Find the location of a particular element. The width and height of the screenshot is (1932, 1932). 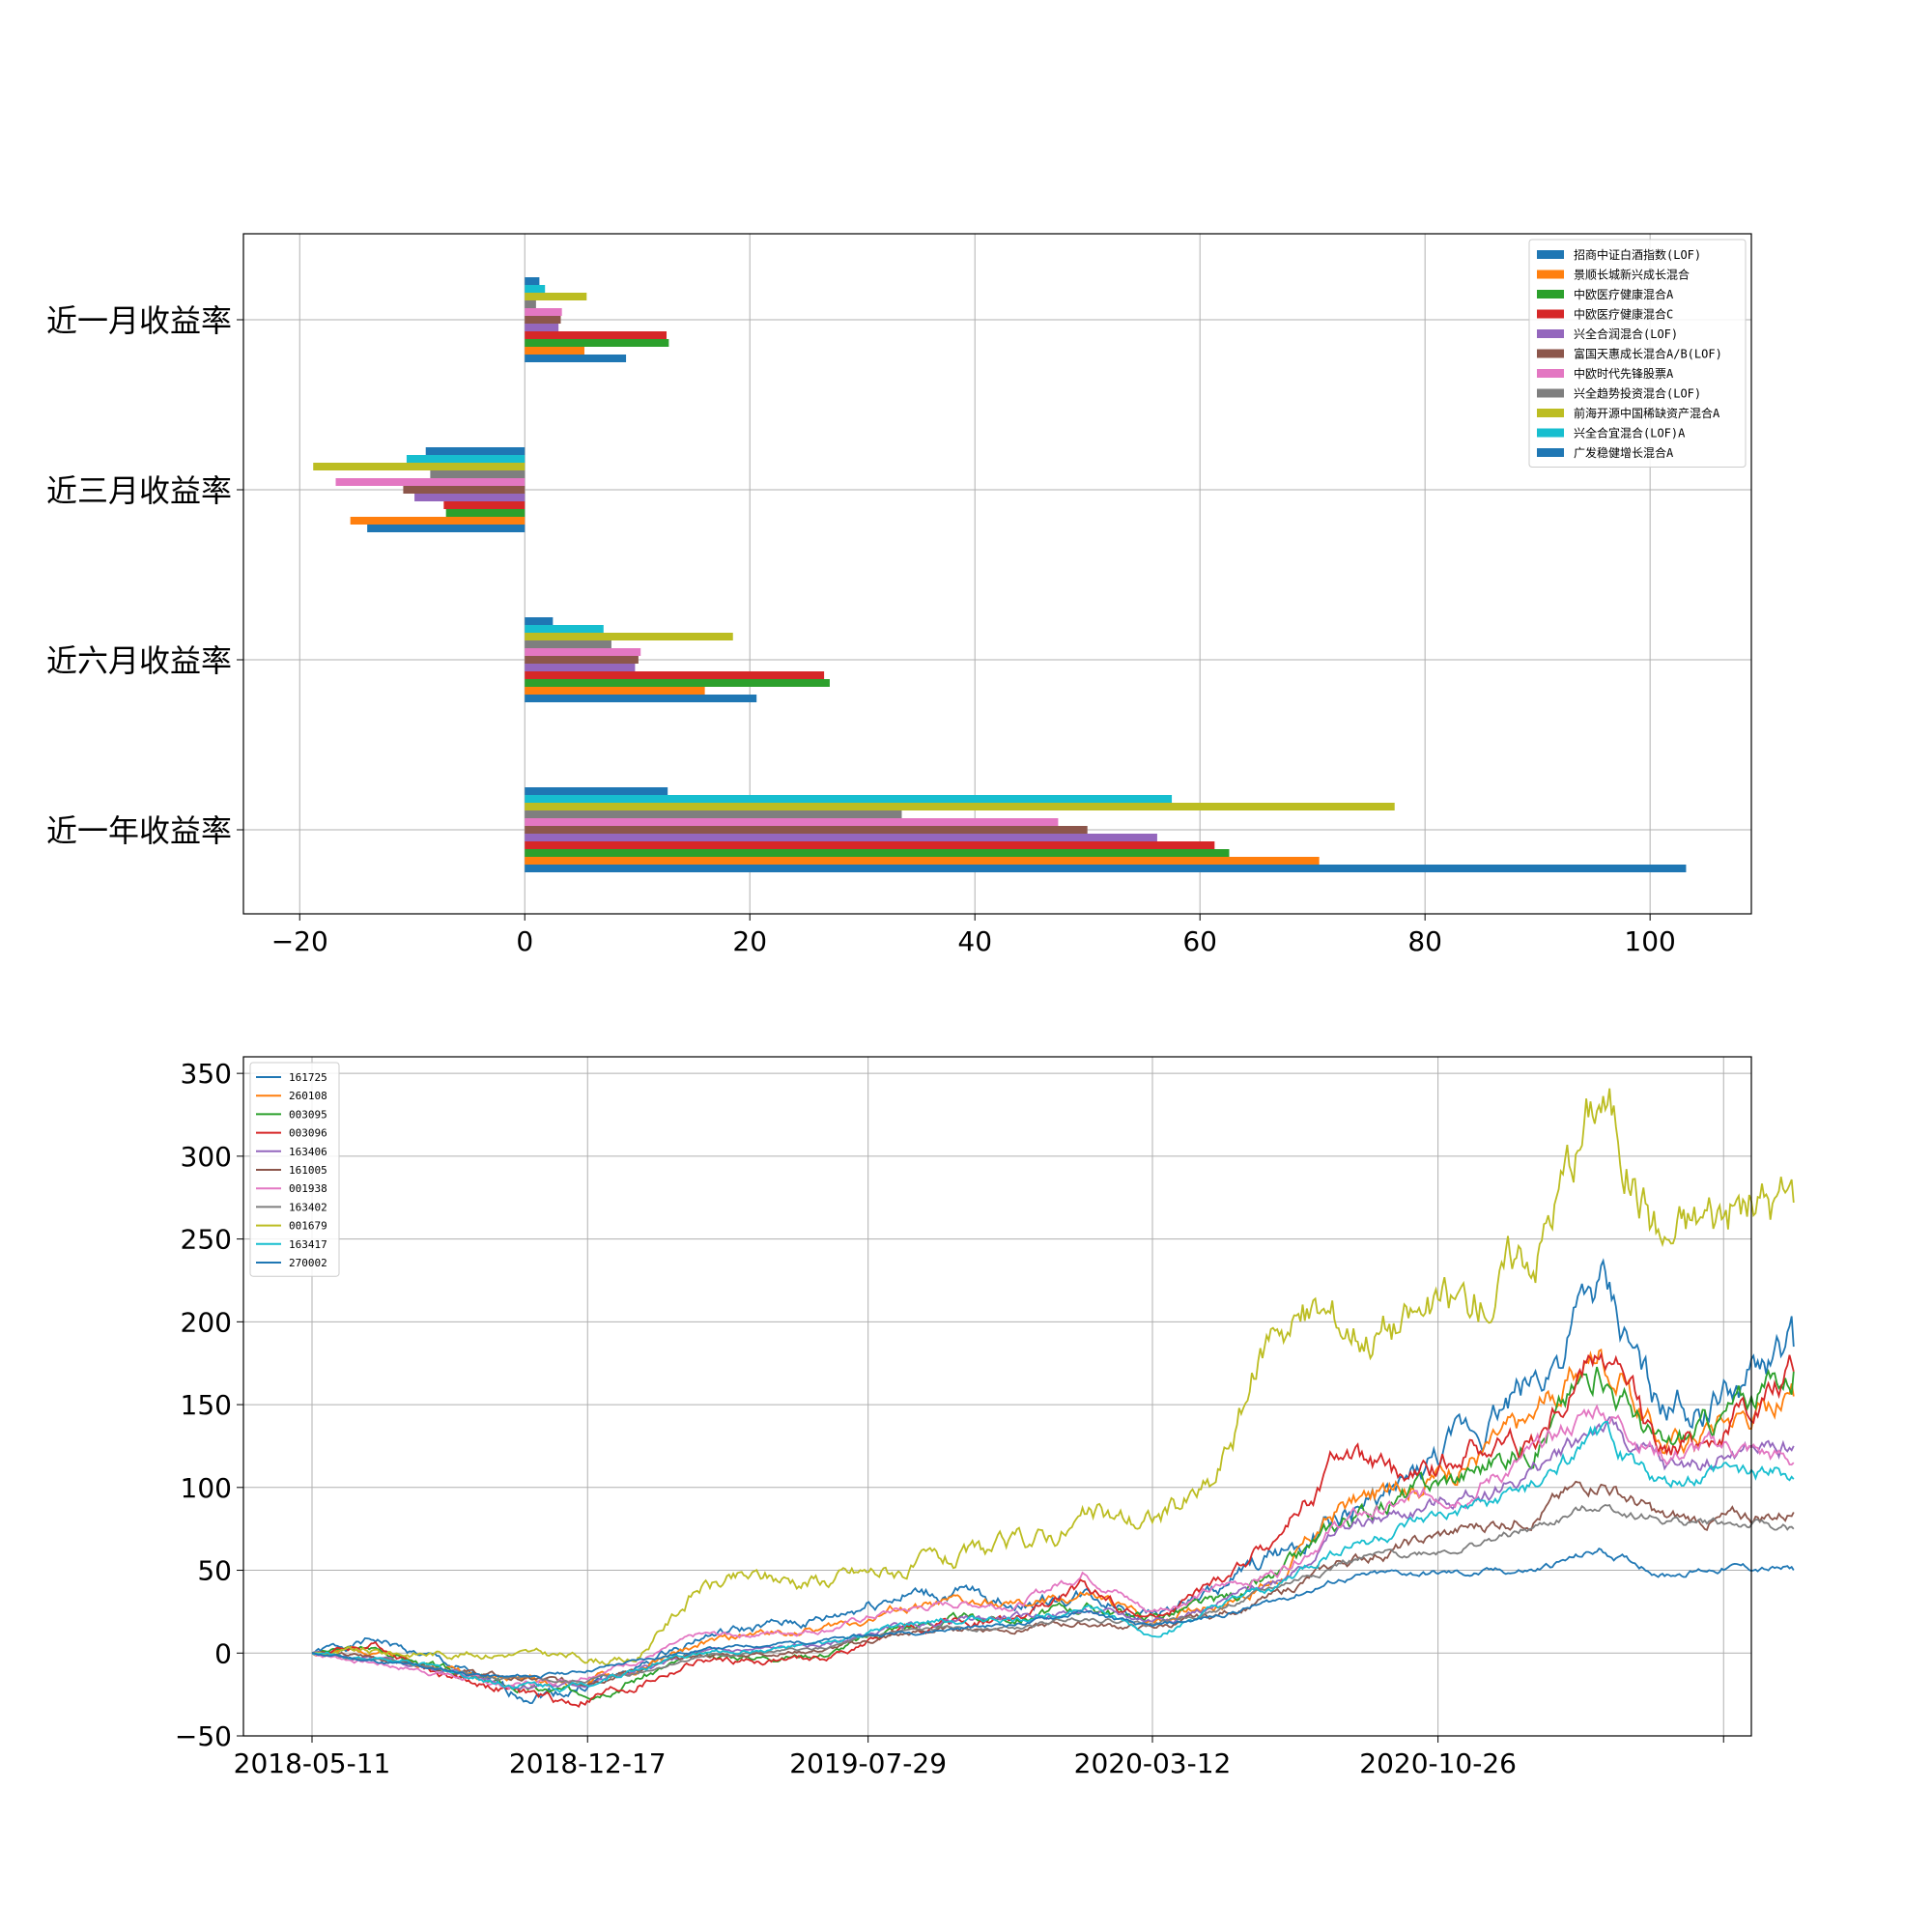

line-legend is located at coordinates (294, 1169).